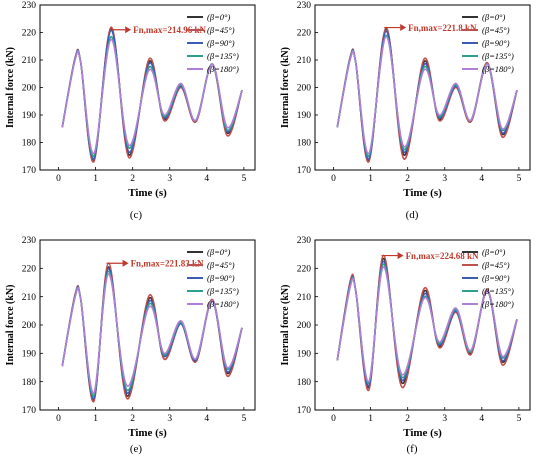 The width and height of the screenshot is (550, 460). What do you see at coordinates (412, 449) in the screenshot?
I see `panel-caption: (f)` at bounding box center [412, 449].